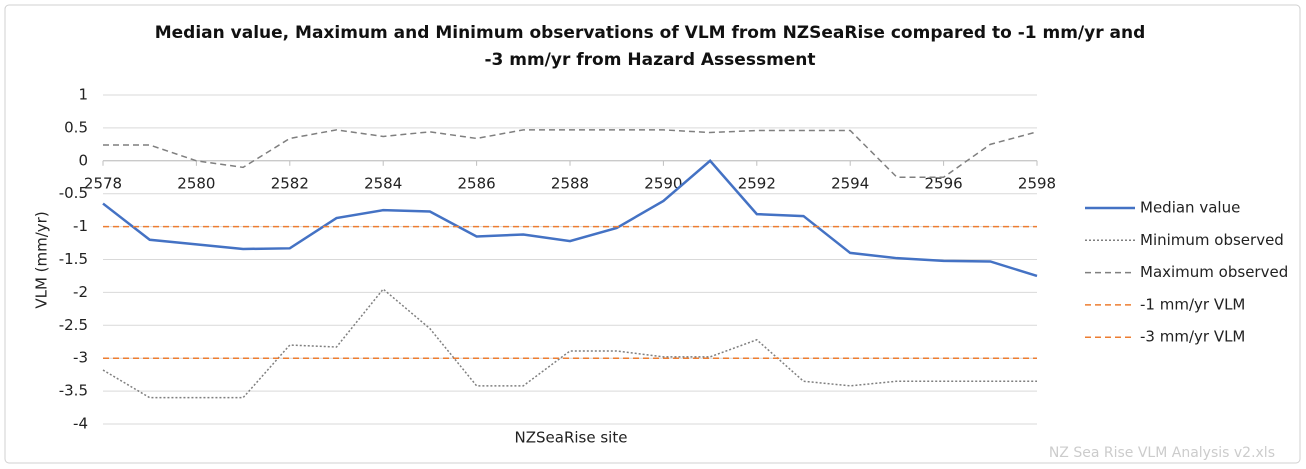  I want to click on y-tick-label: 0, so click(83, 160).